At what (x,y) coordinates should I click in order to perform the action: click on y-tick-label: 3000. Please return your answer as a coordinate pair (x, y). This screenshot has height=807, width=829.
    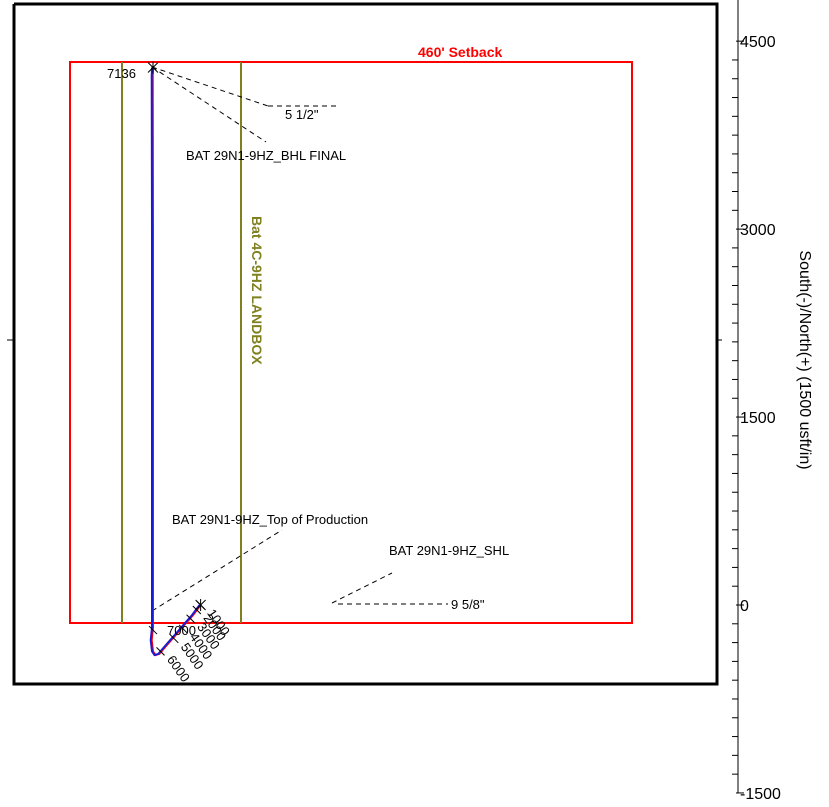
    Looking at the image, I should click on (758, 230).